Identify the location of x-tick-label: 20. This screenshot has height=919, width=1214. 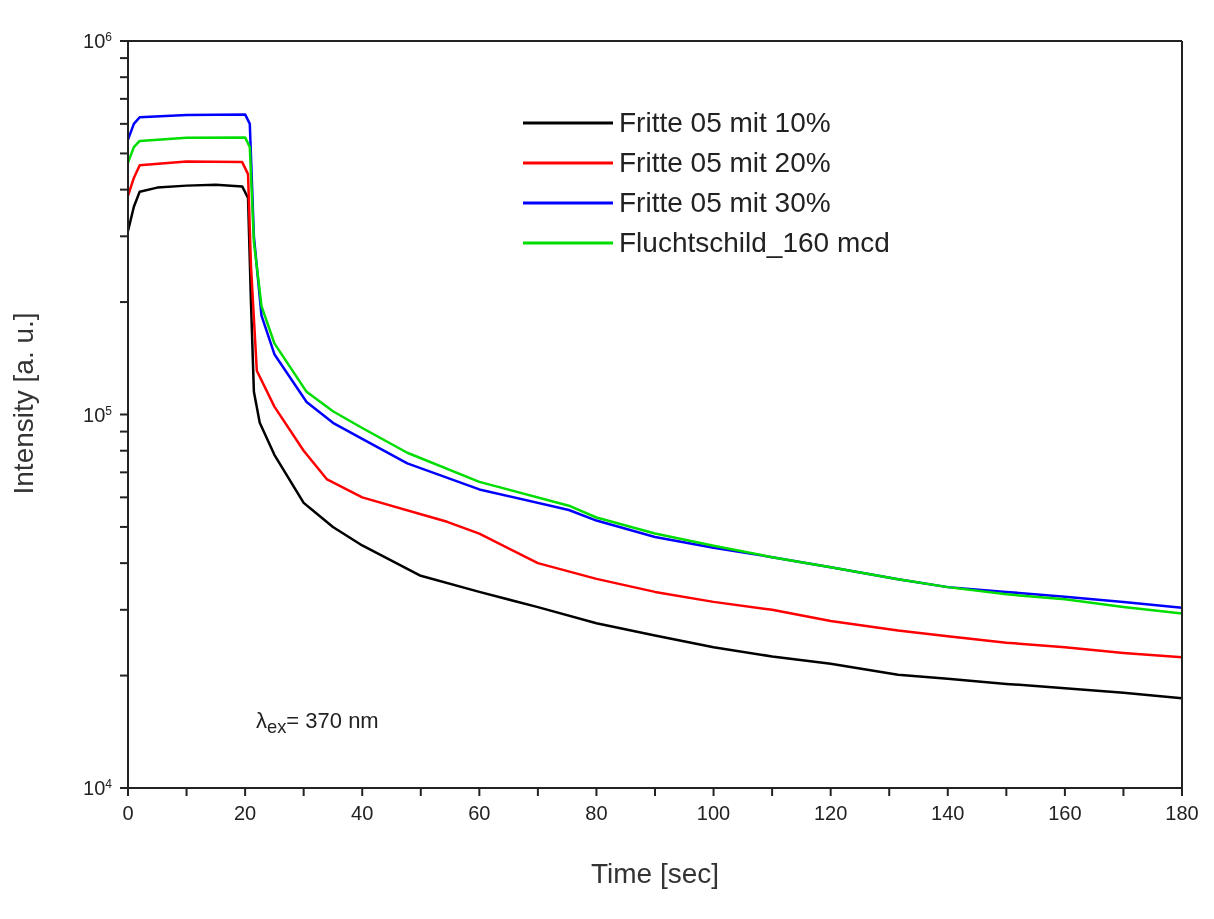
(245, 813).